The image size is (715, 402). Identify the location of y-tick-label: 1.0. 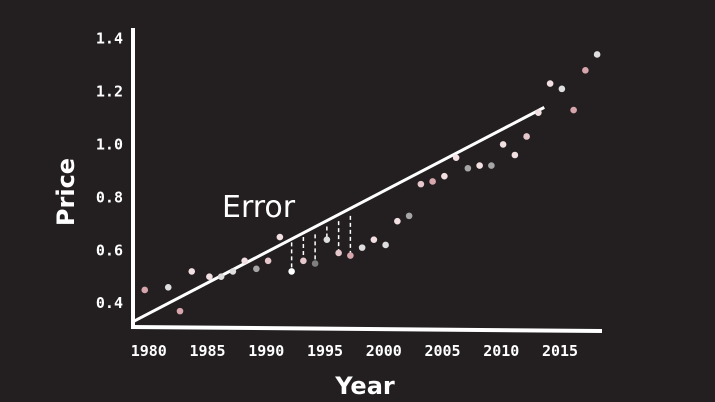
(109, 144).